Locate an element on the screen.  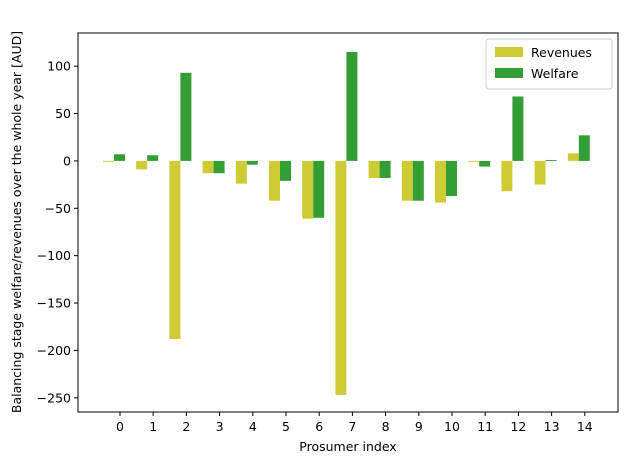
legend-label-revenues: Revenues is located at coordinates (561, 52).